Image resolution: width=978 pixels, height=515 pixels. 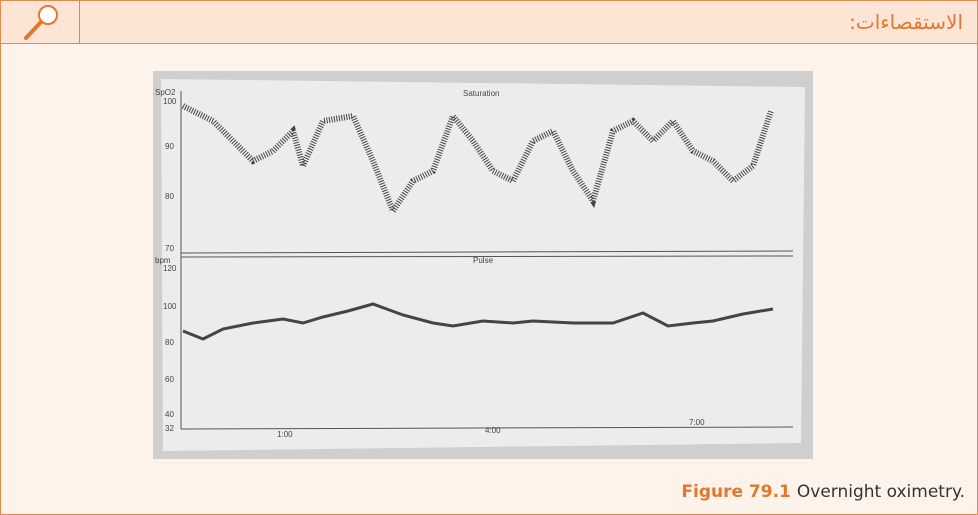 I want to click on axis-label: SpO2, so click(x=165, y=92).